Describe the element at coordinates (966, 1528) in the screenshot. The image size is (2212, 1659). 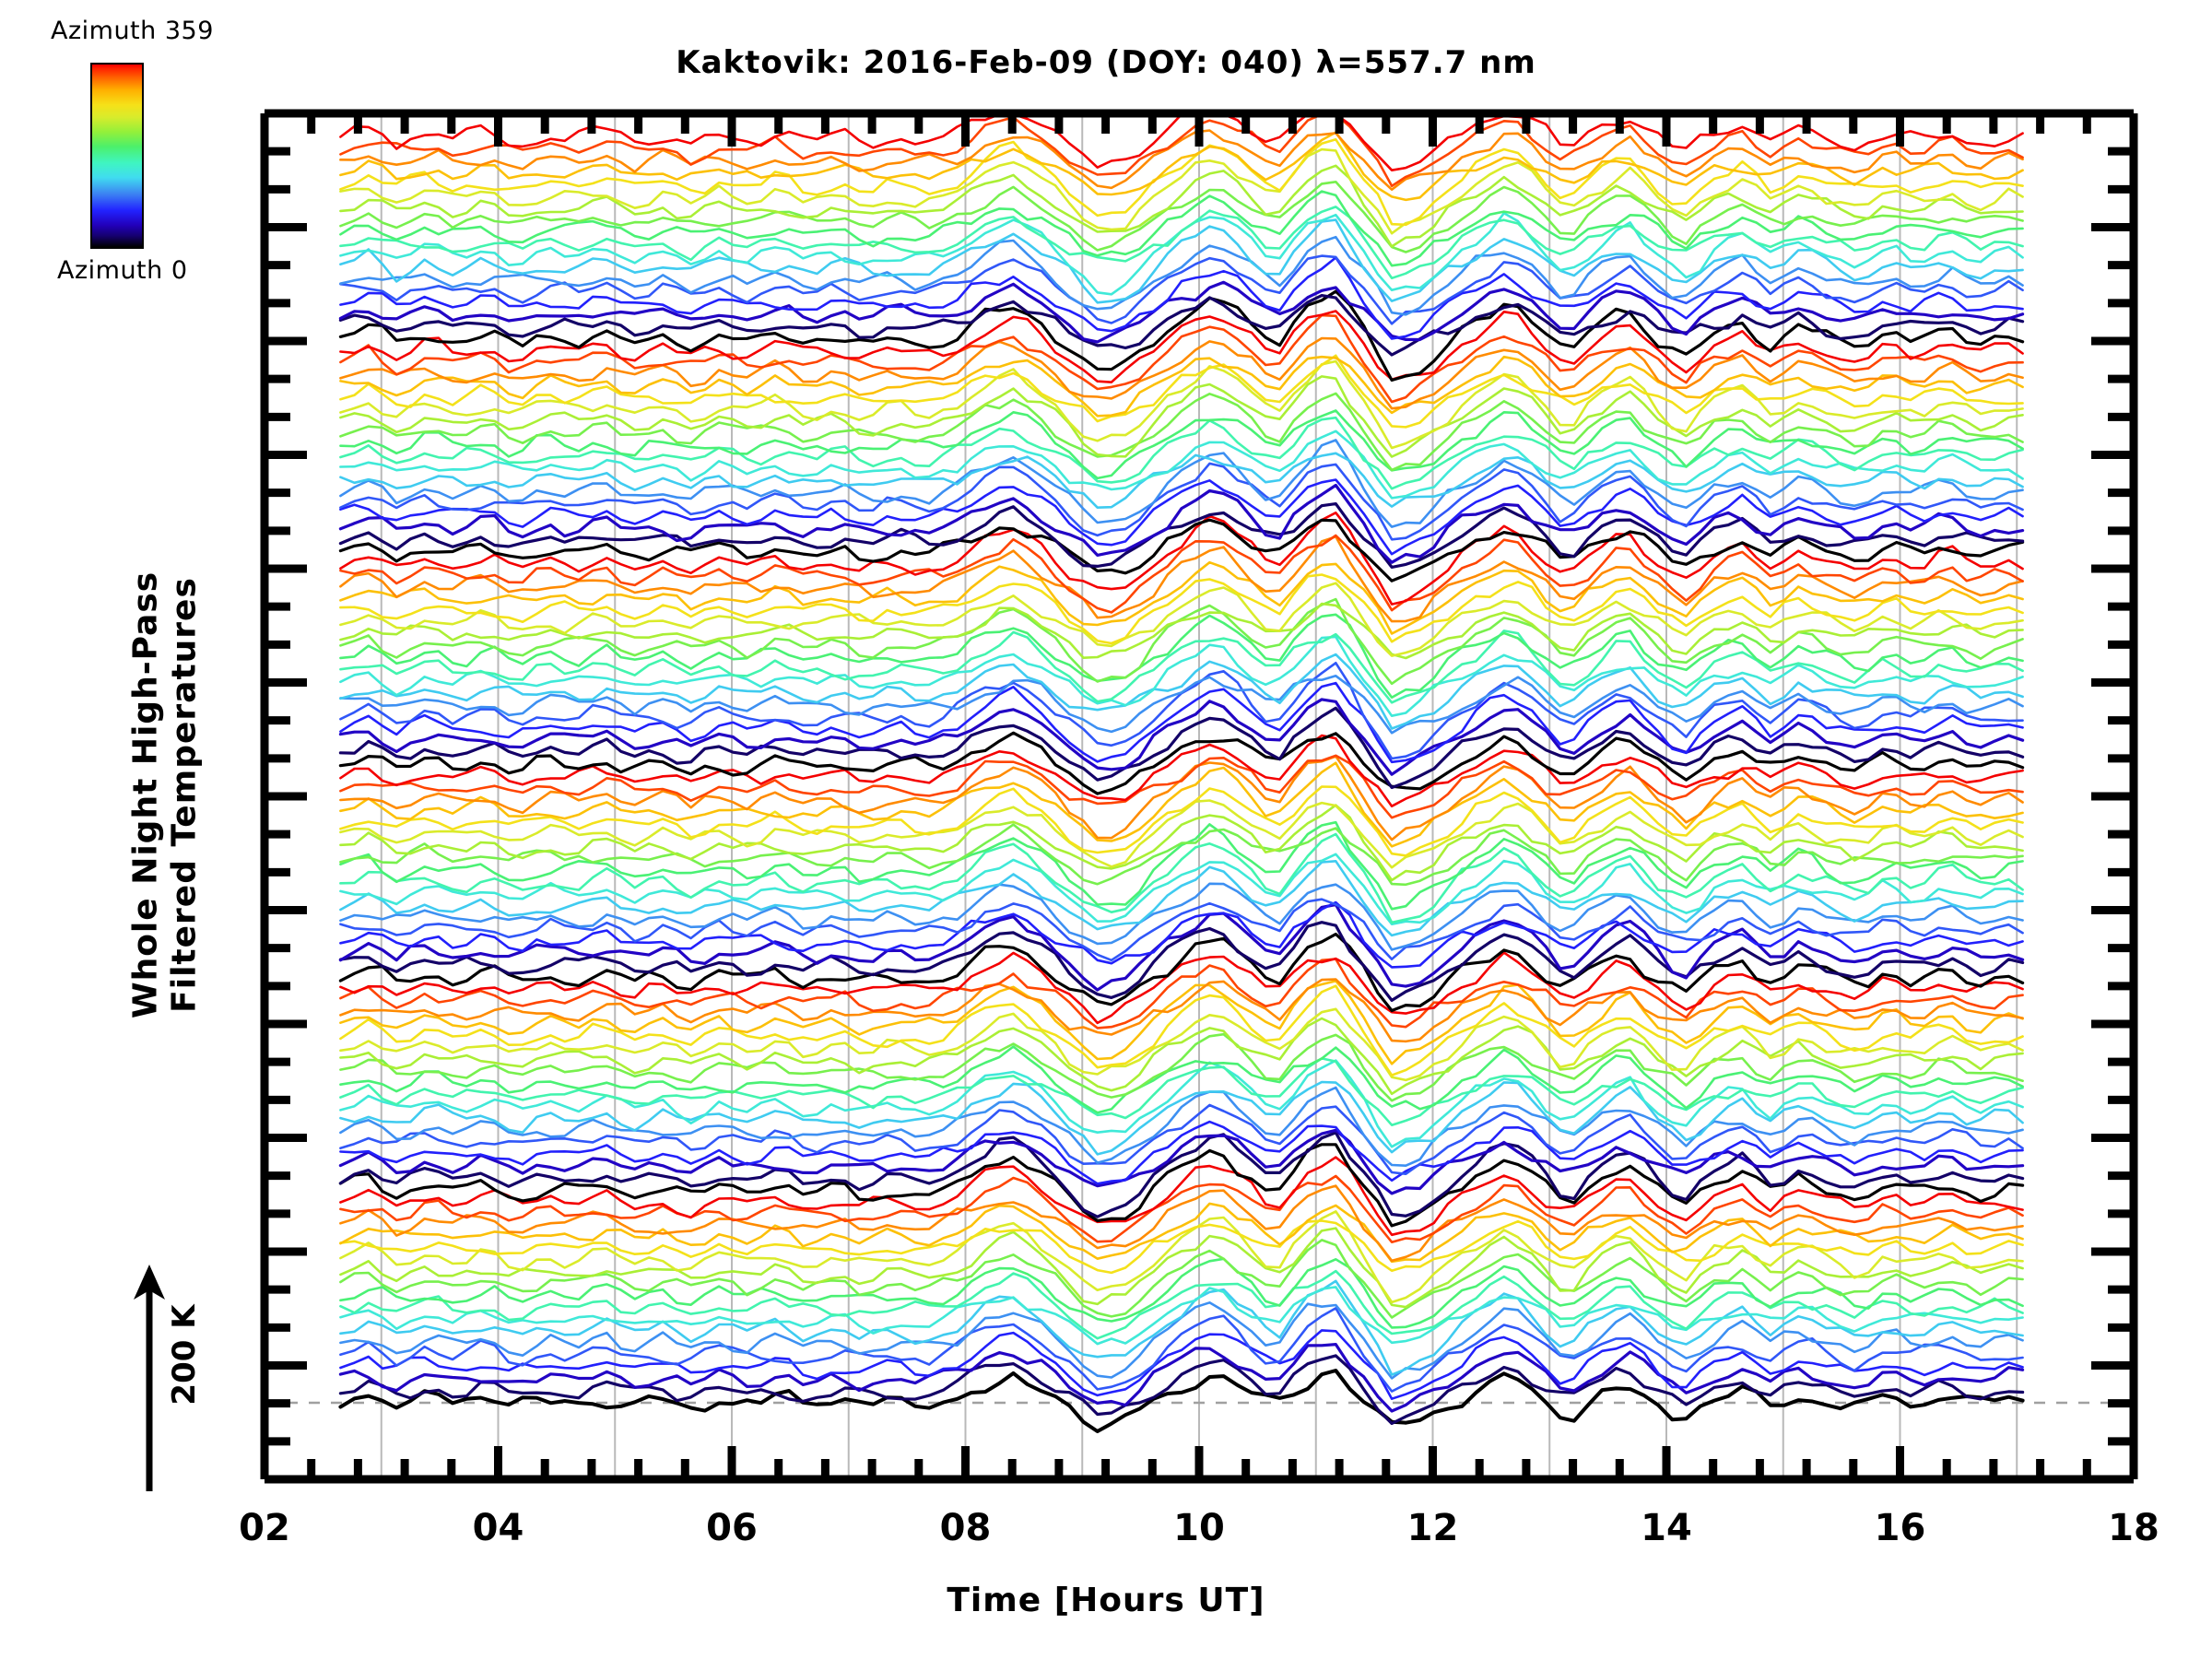
I see `x-tick-label: 08` at that location.